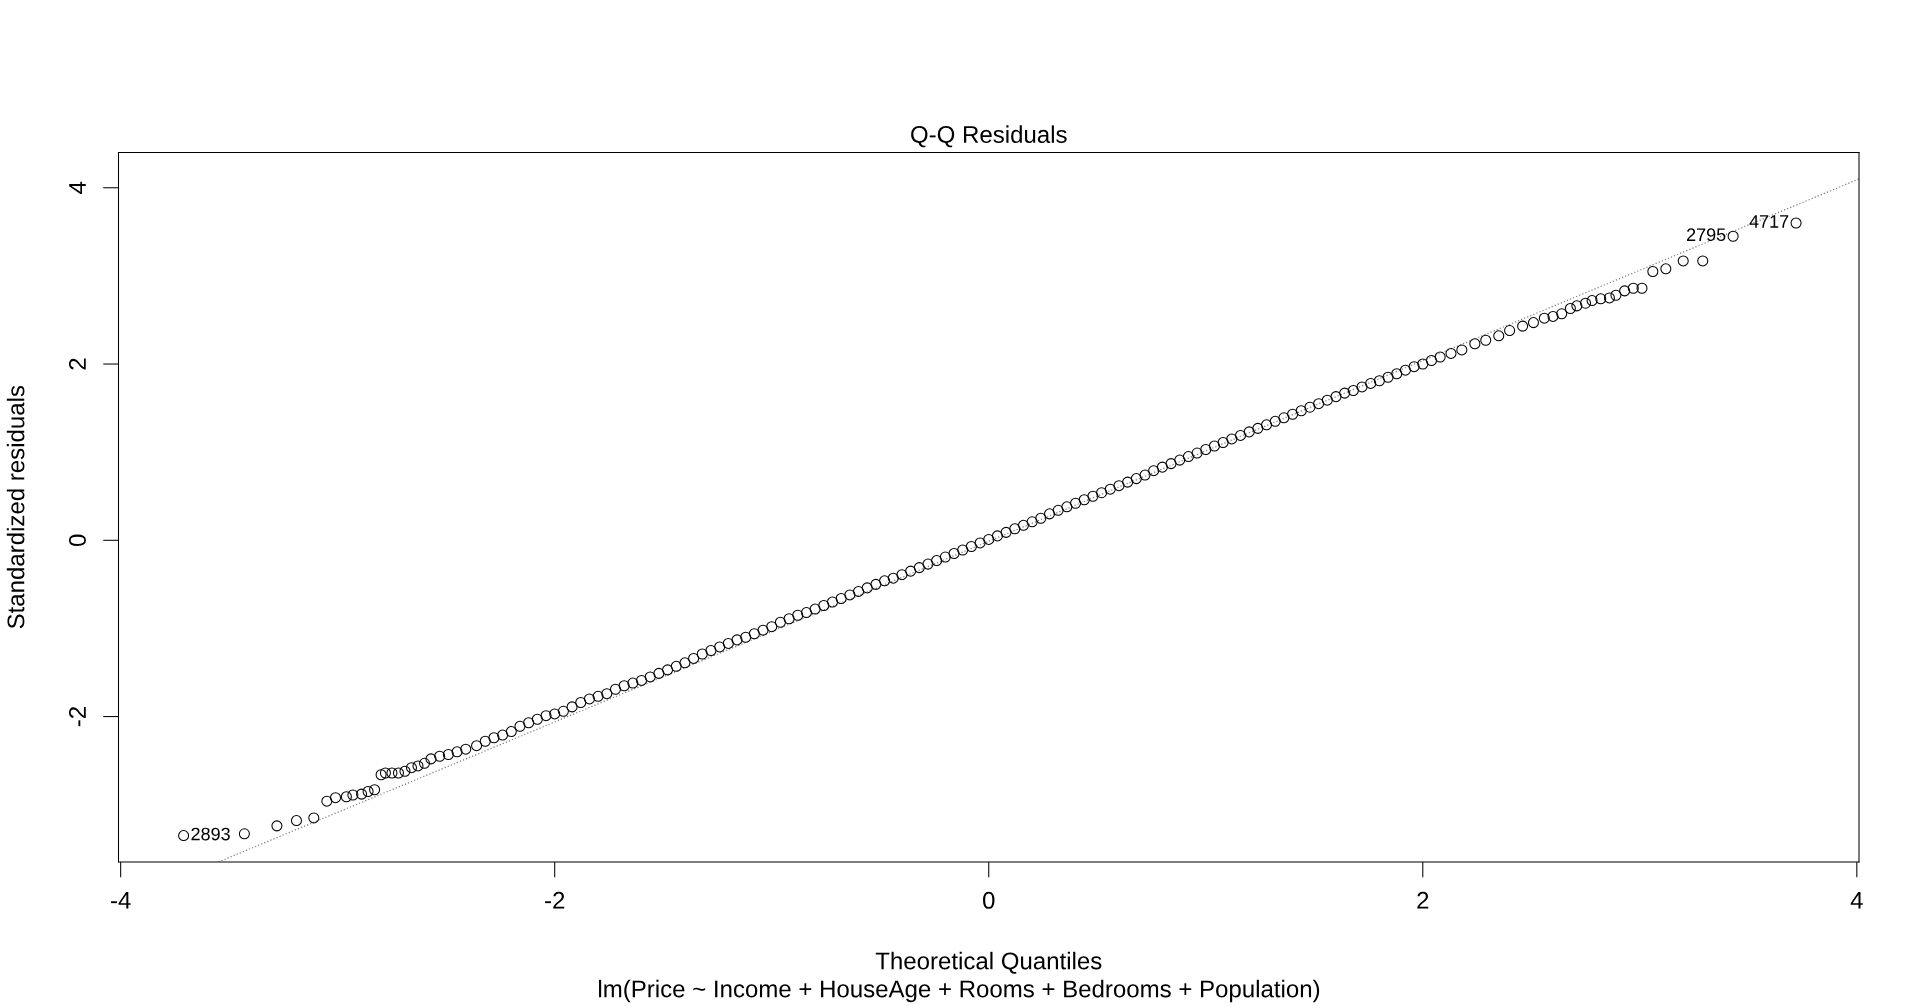 The image size is (1918, 1006). Describe the element at coordinates (989, 900) in the screenshot. I see `x-tick-label: 0` at that location.